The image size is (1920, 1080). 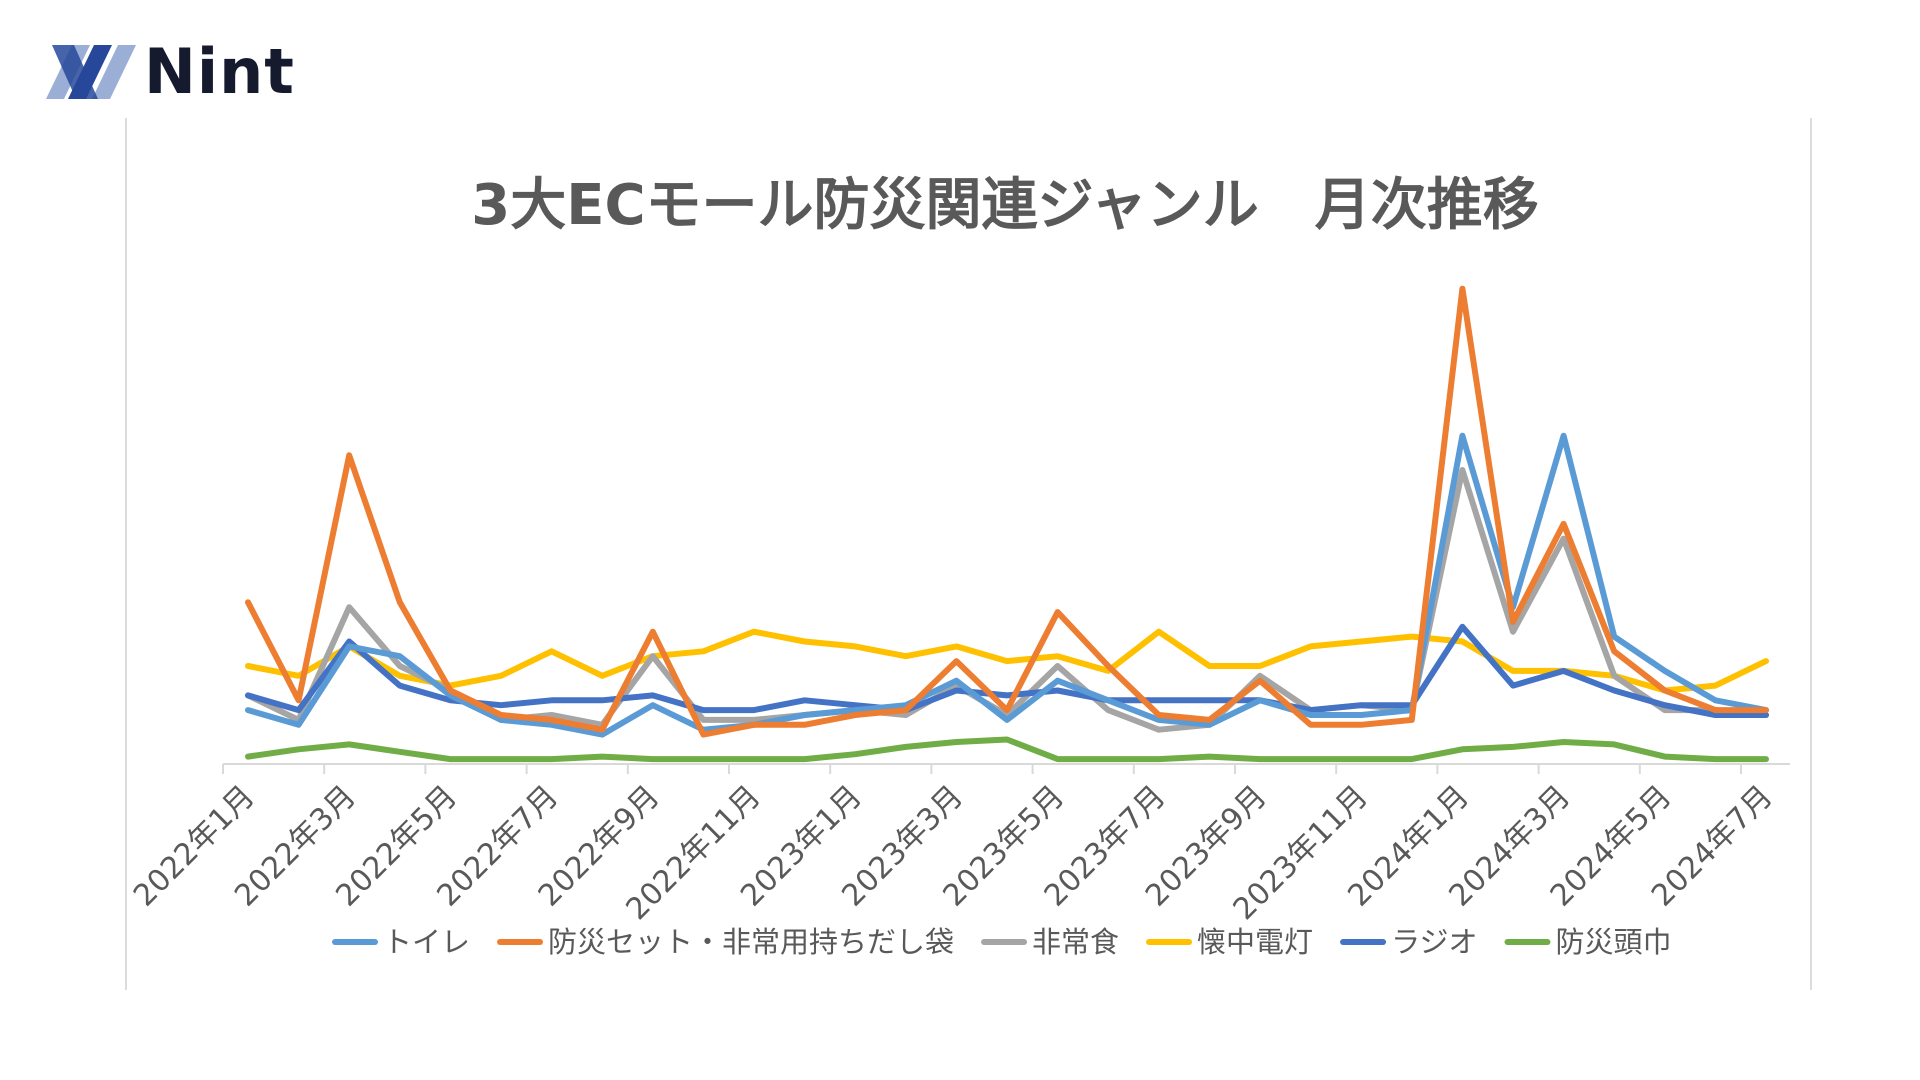 I want to click on brand-name: Nint, so click(x=219, y=71).